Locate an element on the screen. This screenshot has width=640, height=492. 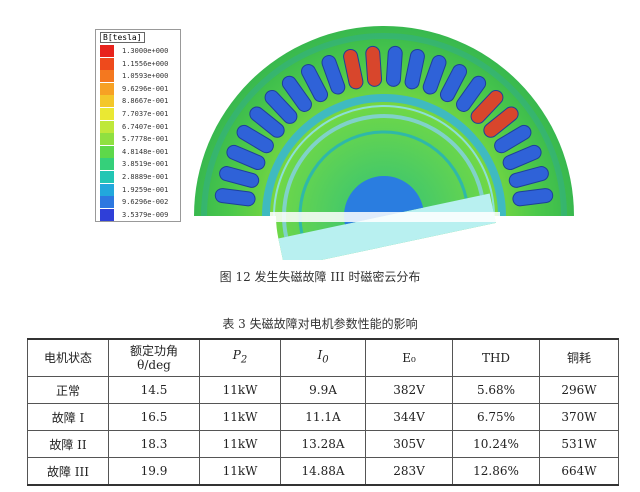
legend-value: 1.9259e-001 is located at coordinates (145, 189).